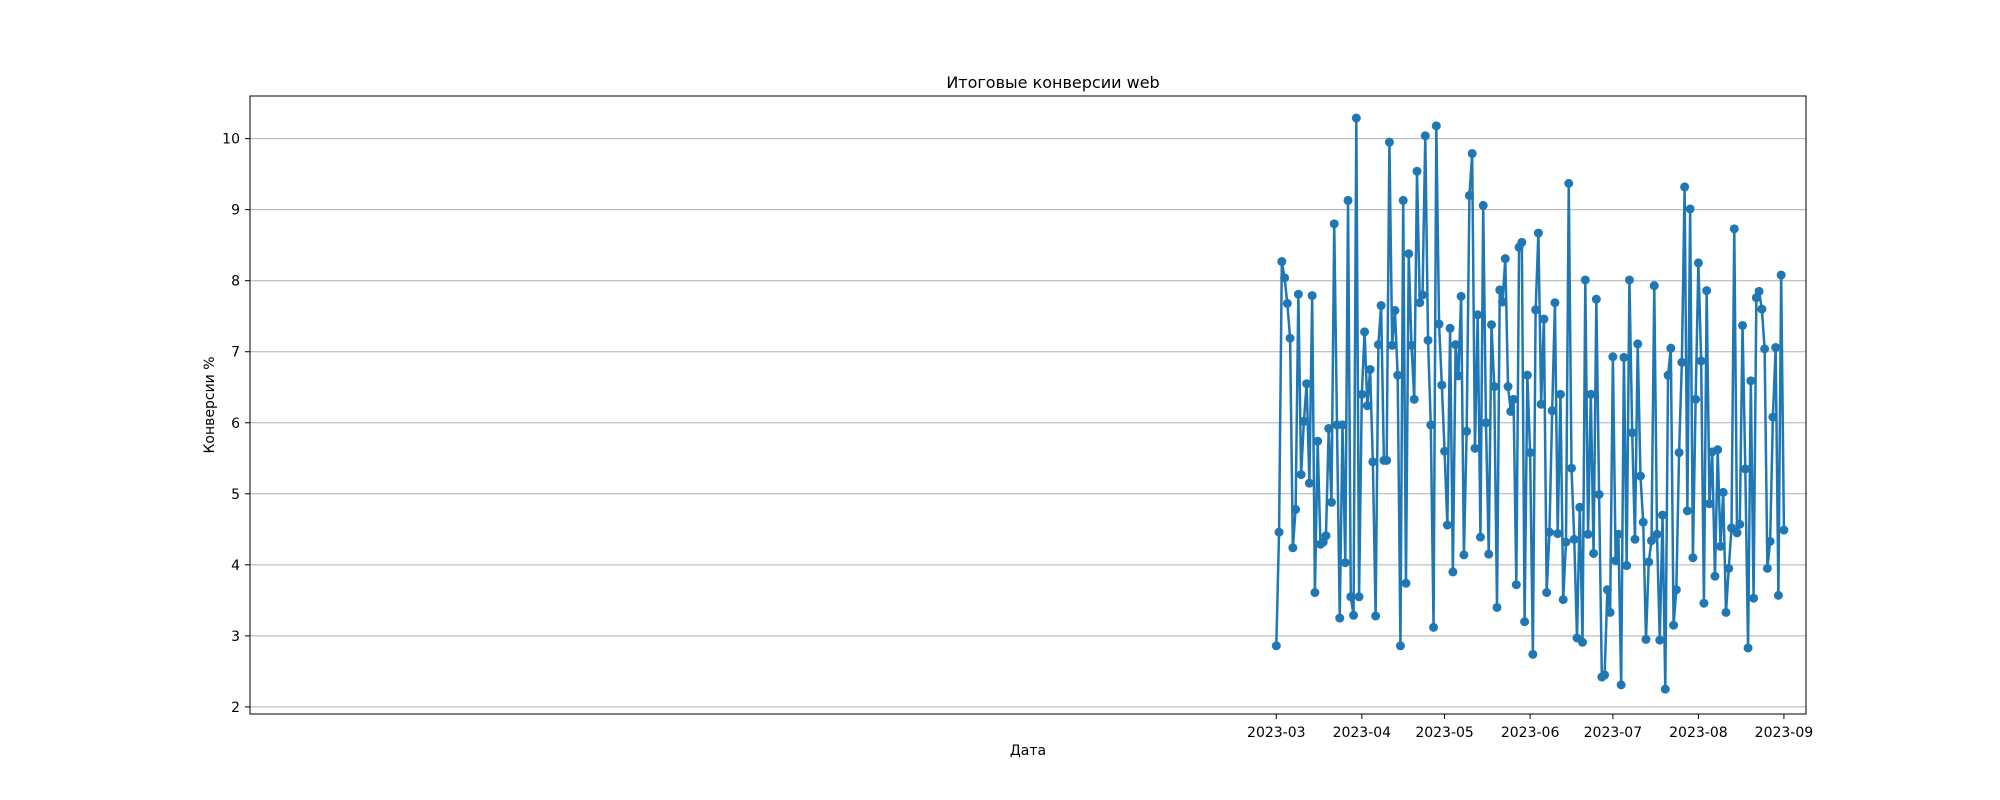 Image resolution: width=2000 pixels, height=800 pixels. Describe the element at coordinates (236, 424) in the screenshot. I see `y-axis: 2 3 4 5 6 7 8 9 10` at that location.